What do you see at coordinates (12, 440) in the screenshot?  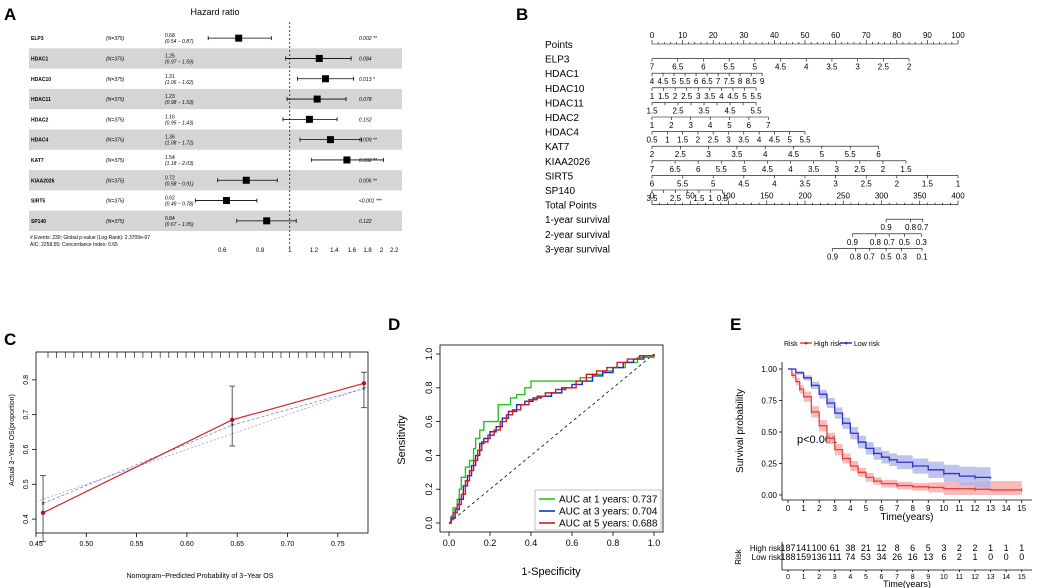 I see `calibration-y-label: Actual 3−Year OS(proportion)` at bounding box center [12, 440].